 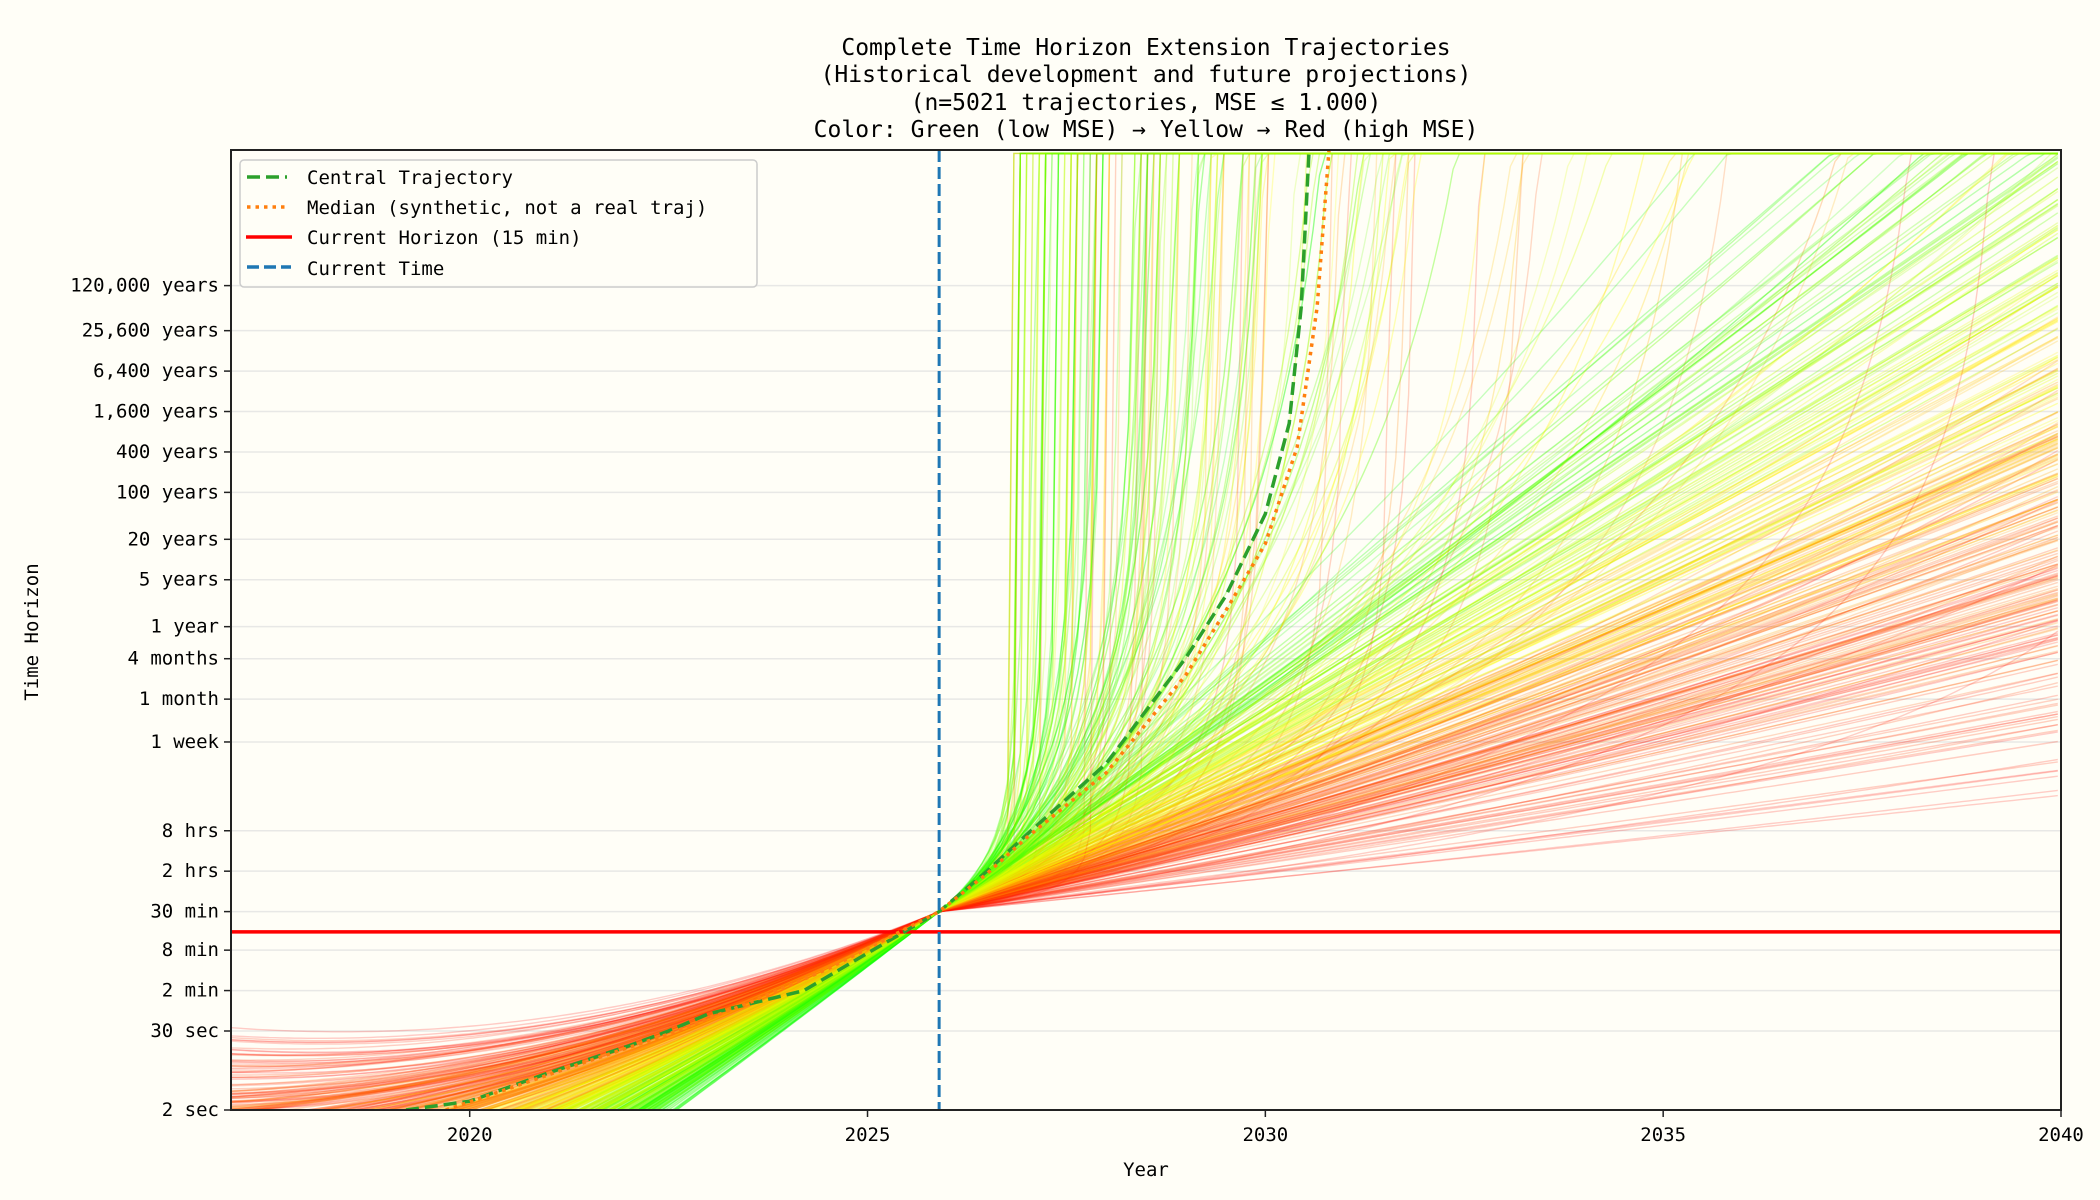 I want to click on legend-label-current-horizon: Current Horizon (15 min), so click(x=444, y=238).